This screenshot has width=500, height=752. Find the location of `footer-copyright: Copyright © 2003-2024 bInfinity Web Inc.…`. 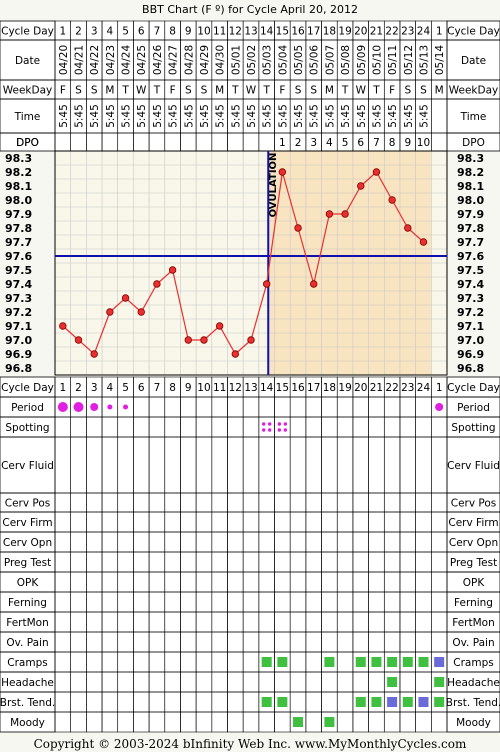

footer-copyright: Copyright © 2003-2024 bInfinity Web Inc.… is located at coordinates (250, 744).